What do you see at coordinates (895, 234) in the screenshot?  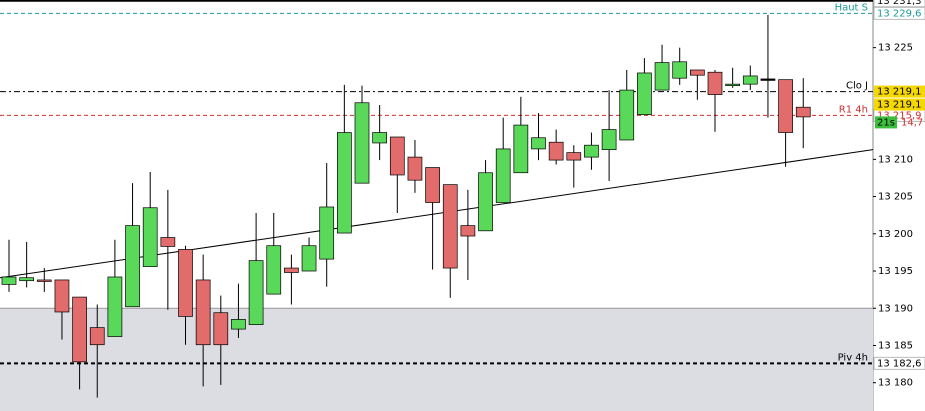 I see `y-tick-label: 13 200` at bounding box center [895, 234].